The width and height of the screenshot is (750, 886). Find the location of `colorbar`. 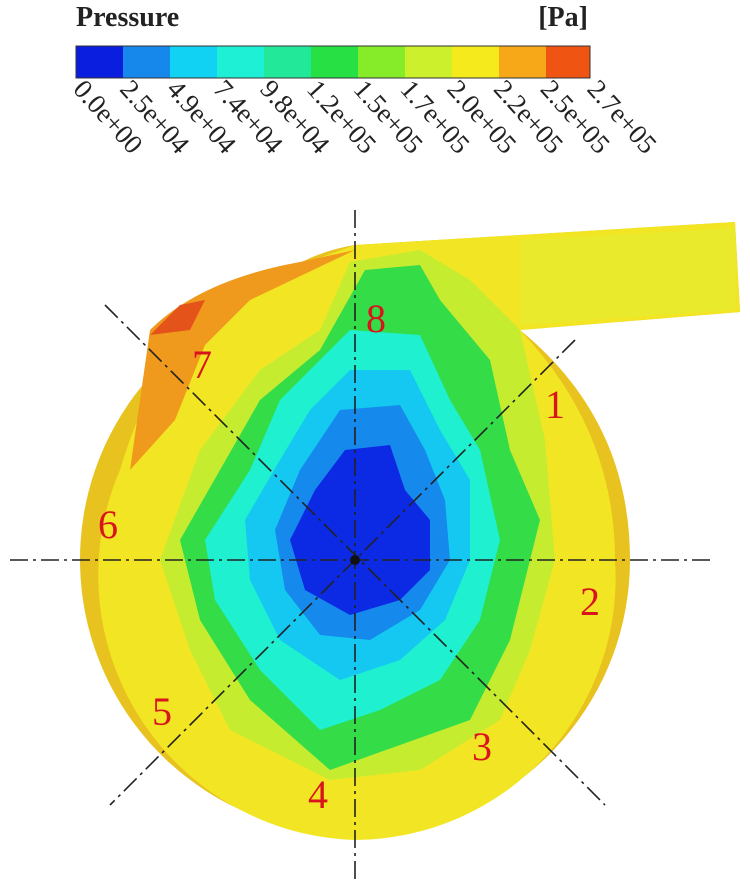

colorbar is located at coordinates (333, 62).